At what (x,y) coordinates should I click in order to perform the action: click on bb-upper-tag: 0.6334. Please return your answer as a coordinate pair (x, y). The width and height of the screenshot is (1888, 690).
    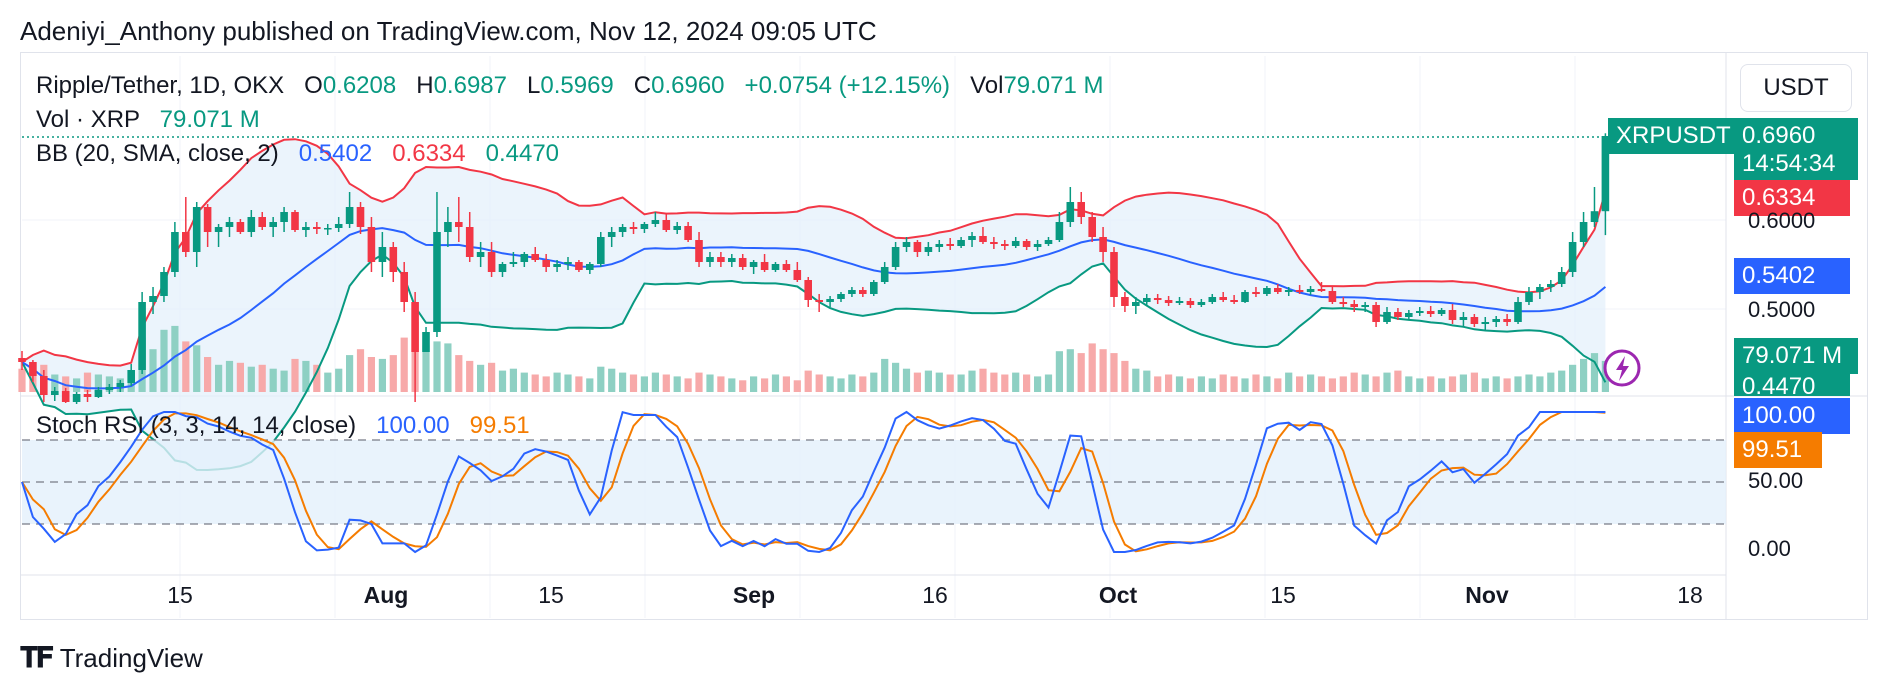
    Looking at the image, I should click on (1792, 198).